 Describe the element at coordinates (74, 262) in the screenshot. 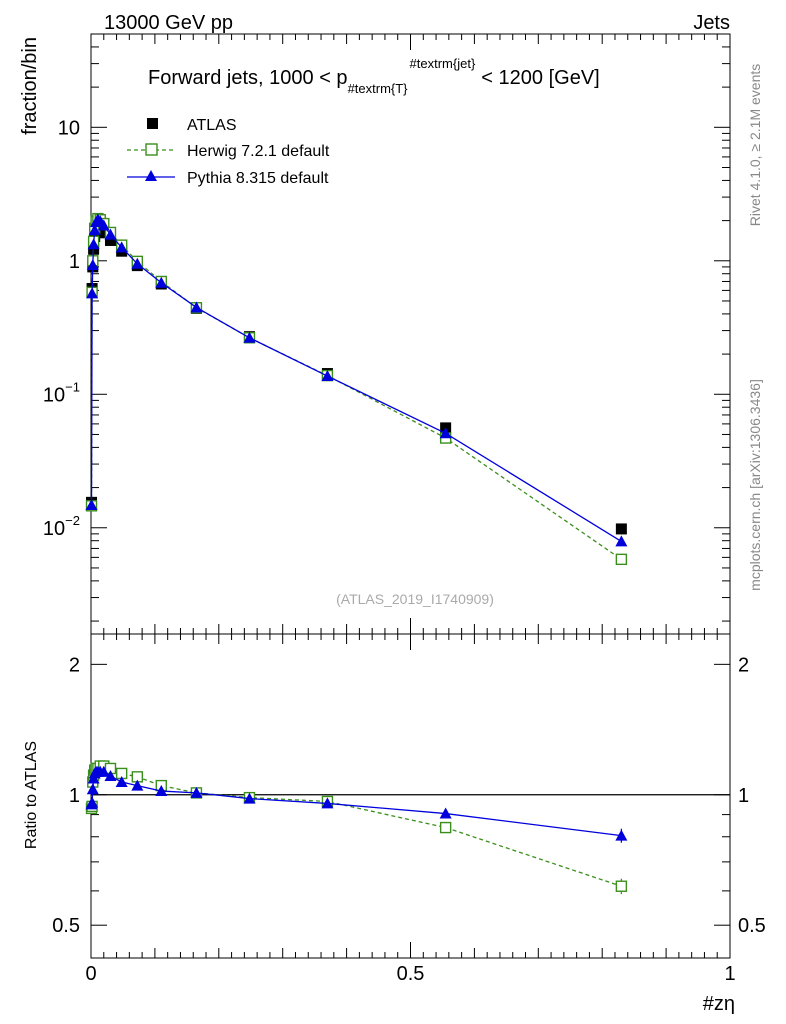

I see `main-y-tick-label: 1` at that location.